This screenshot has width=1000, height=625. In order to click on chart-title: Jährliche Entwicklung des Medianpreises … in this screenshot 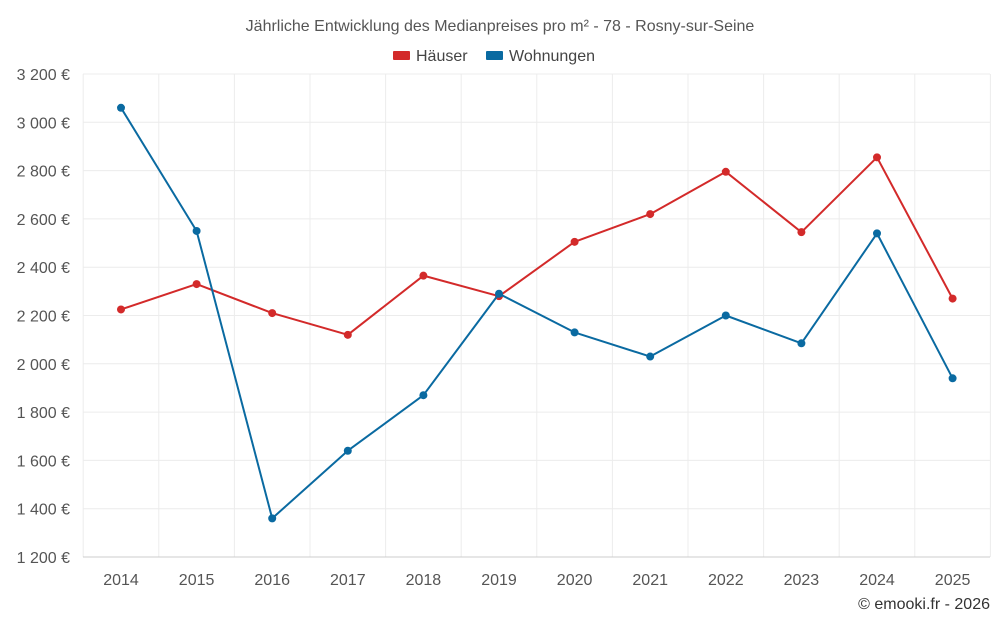, I will do `click(500, 26)`.